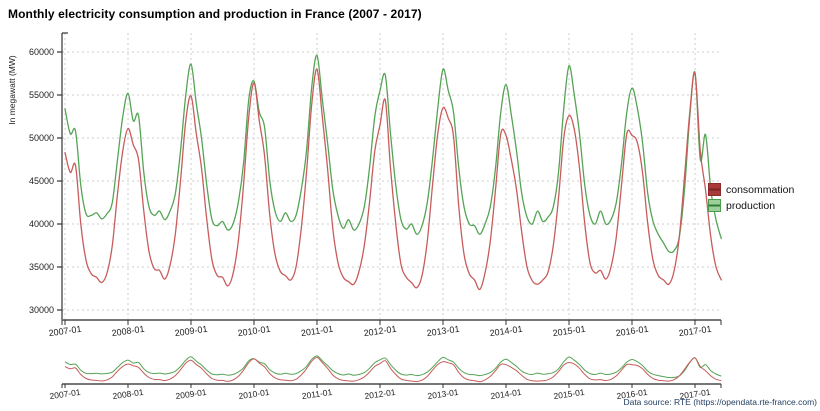 This screenshot has height=411, width=820. What do you see at coordinates (569, 394) in the screenshot?
I see `navigator-tick-label: 2015-01` at bounding box center [569, 394].